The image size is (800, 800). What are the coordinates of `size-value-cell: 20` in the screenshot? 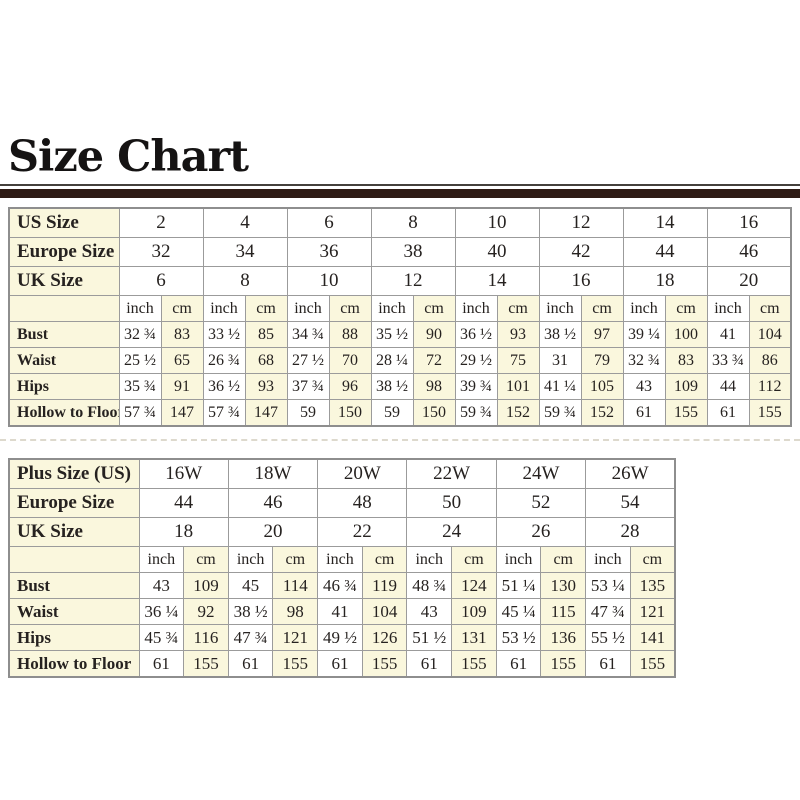 It's located at (273, 532).